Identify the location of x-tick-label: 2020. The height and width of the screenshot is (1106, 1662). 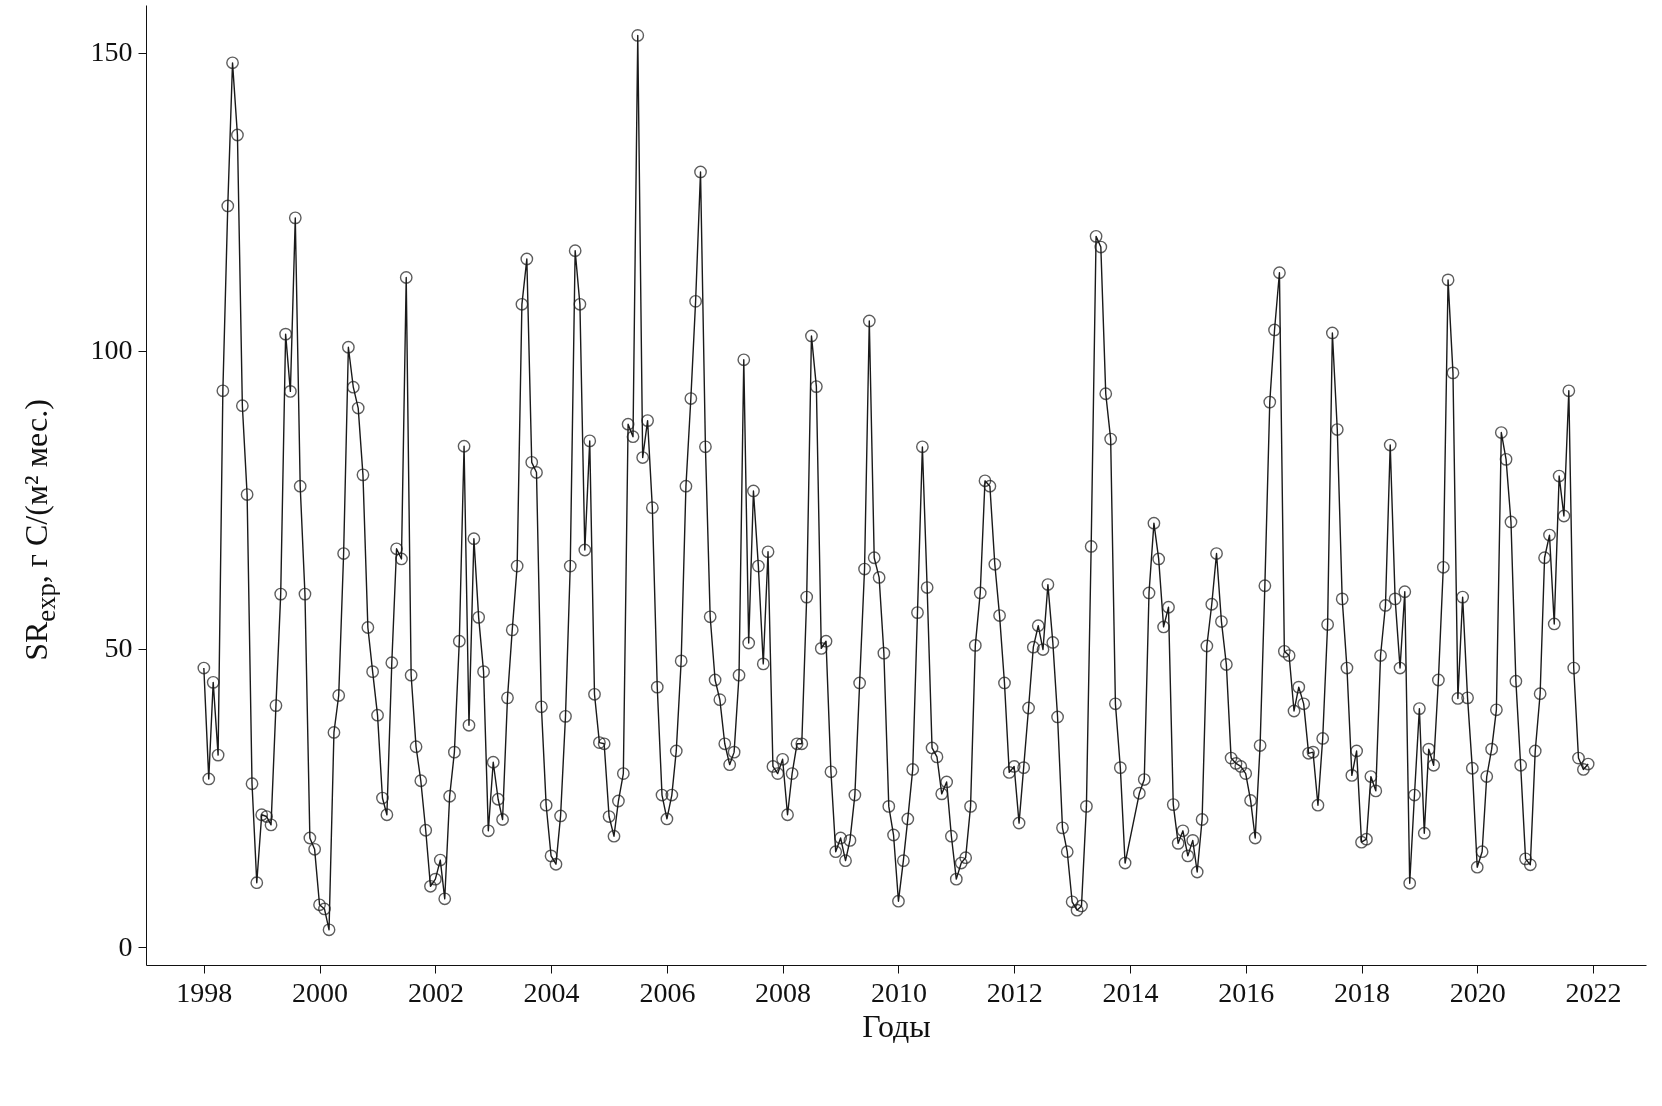
(1477, 992).